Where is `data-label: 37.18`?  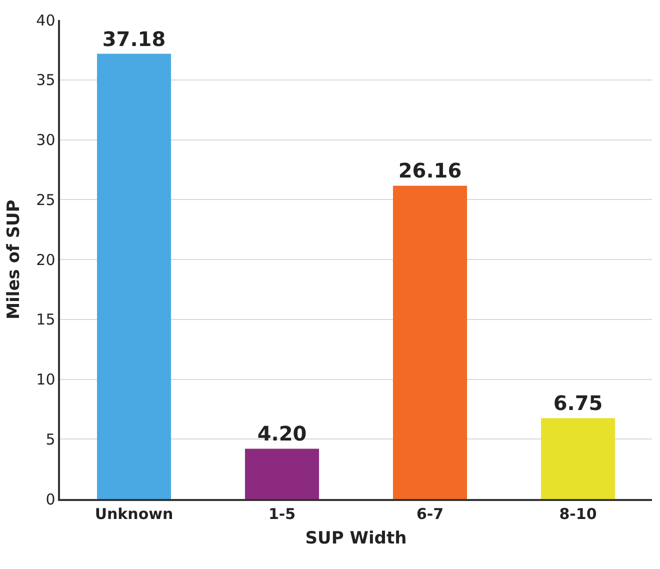 data-label: 37.18 is located at coordinates (134, 38).